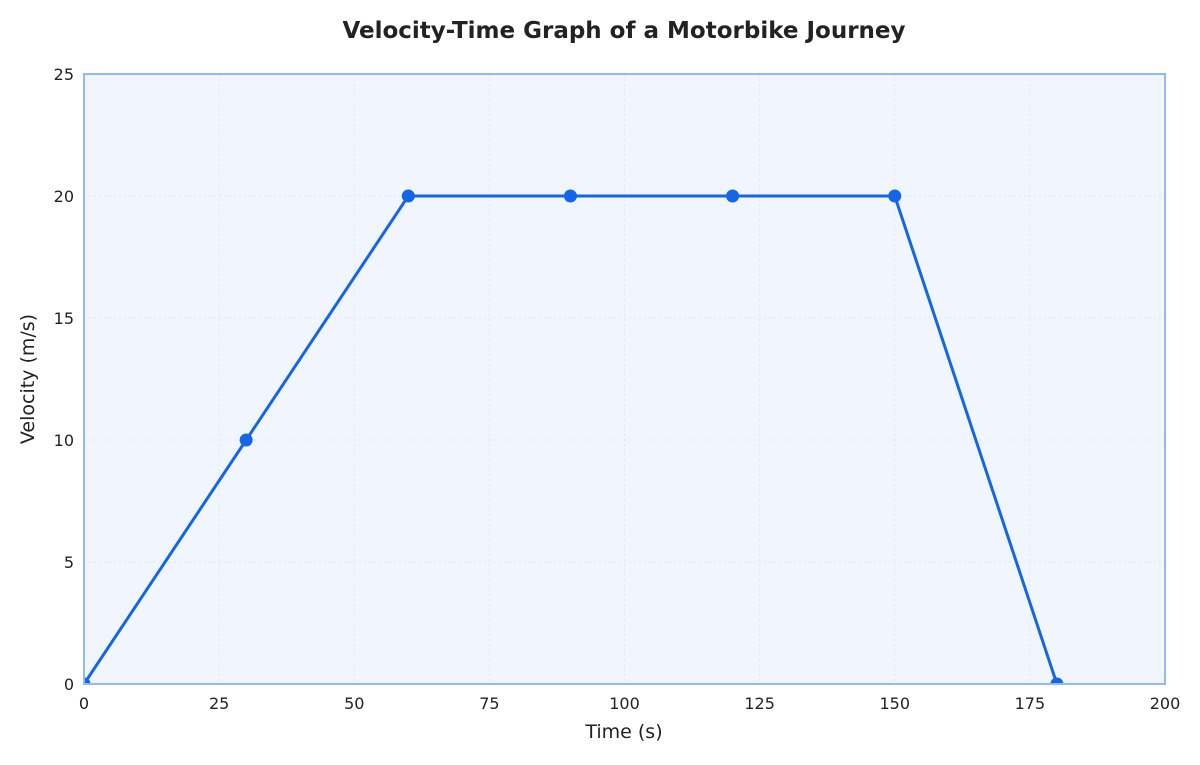  Describe the element at coordinates (84, 703) in the screenshot. I see `x-tick-label: 0` at that location.